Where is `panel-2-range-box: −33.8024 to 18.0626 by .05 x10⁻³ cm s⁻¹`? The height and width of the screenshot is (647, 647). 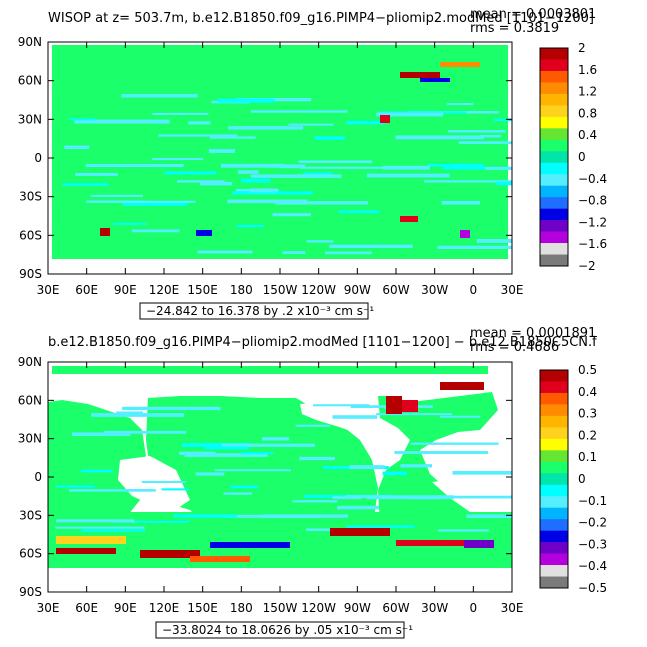
panel-2-range-box: −33.8024 to 18.0626 by .05 x10⁻³ cm s⁻¹ is located at coordinates (284, 630).